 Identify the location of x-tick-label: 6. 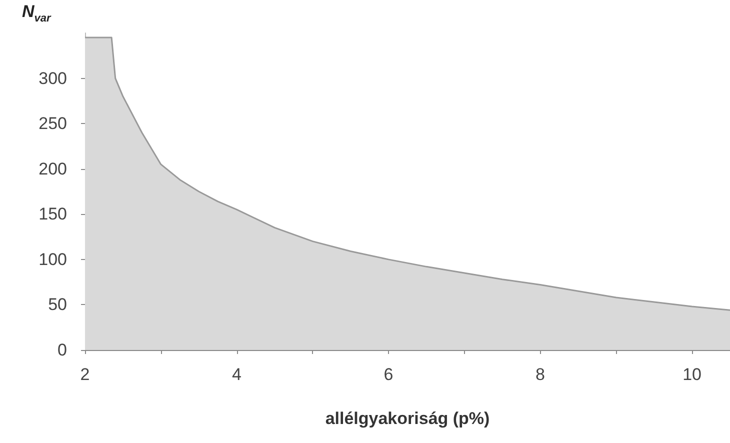
(389, 374).